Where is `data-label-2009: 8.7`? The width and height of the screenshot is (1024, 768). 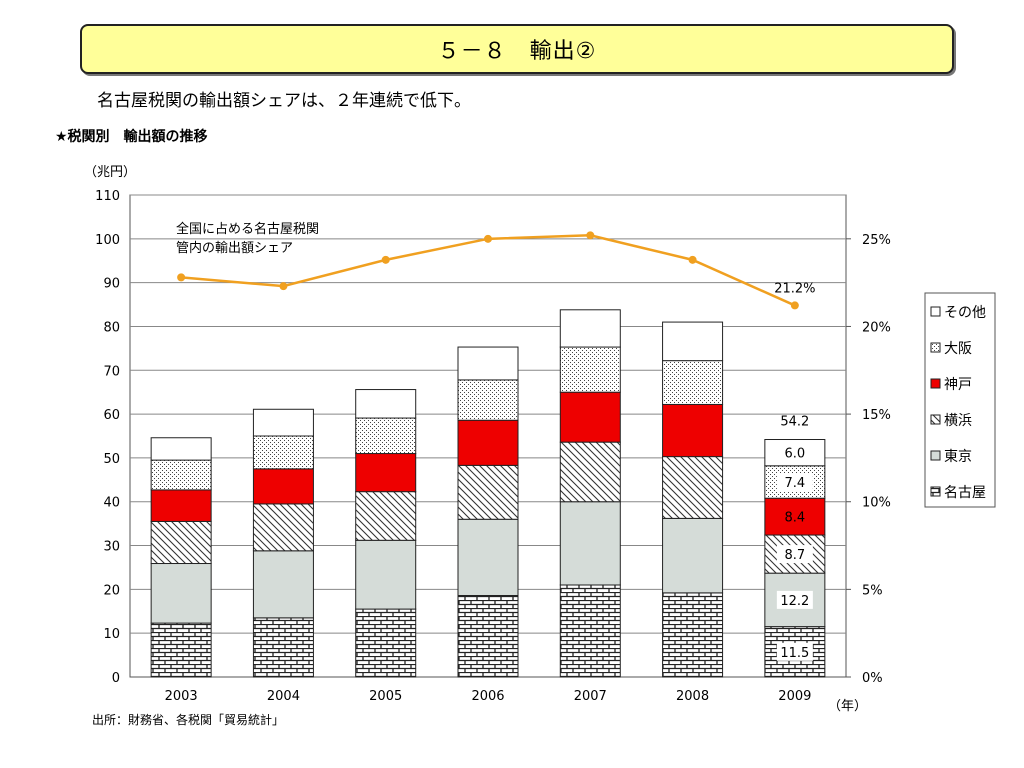 data-label-2009: 8.7 is located at coordinates (795, 555).